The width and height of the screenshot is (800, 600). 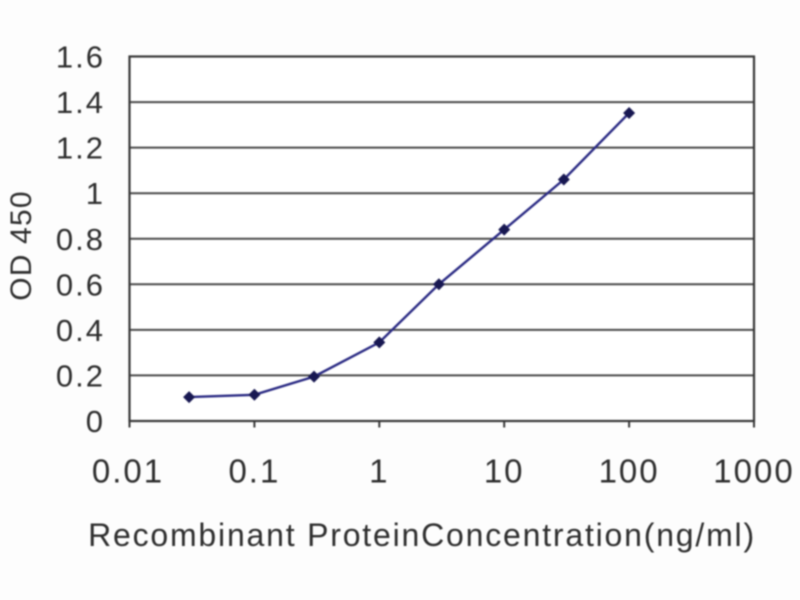 What do you see at coordinates (80, 330) in the screenshot?
I see `svg-text: 0.4` at bounding box center [80, 330].